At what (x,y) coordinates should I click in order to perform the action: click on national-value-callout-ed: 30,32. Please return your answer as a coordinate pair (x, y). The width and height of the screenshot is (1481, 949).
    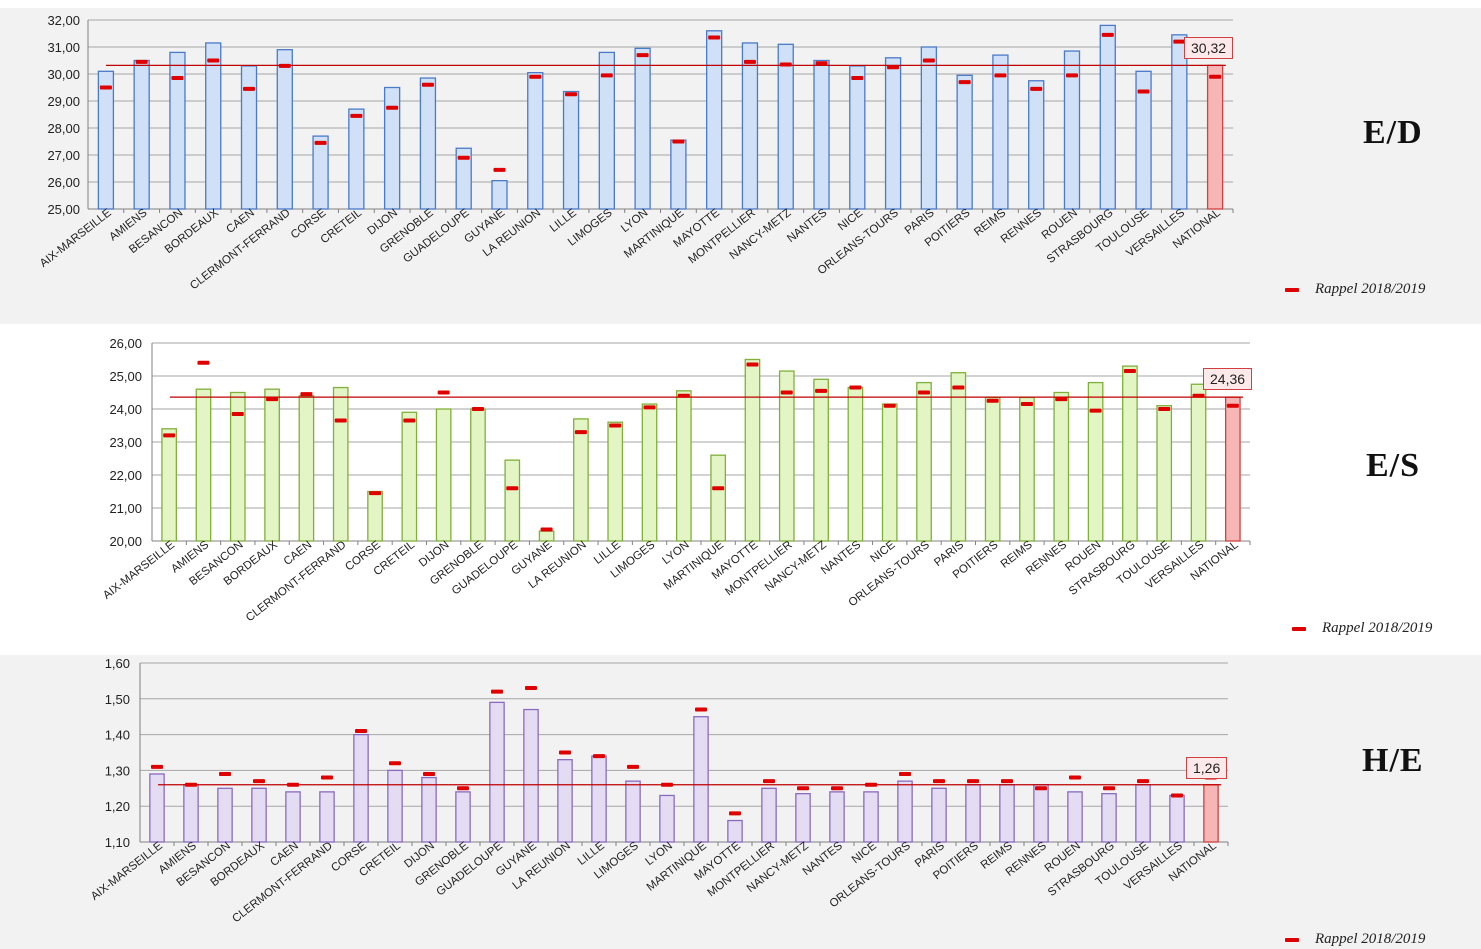
    Looking at the image, I should click on (1209, 48).